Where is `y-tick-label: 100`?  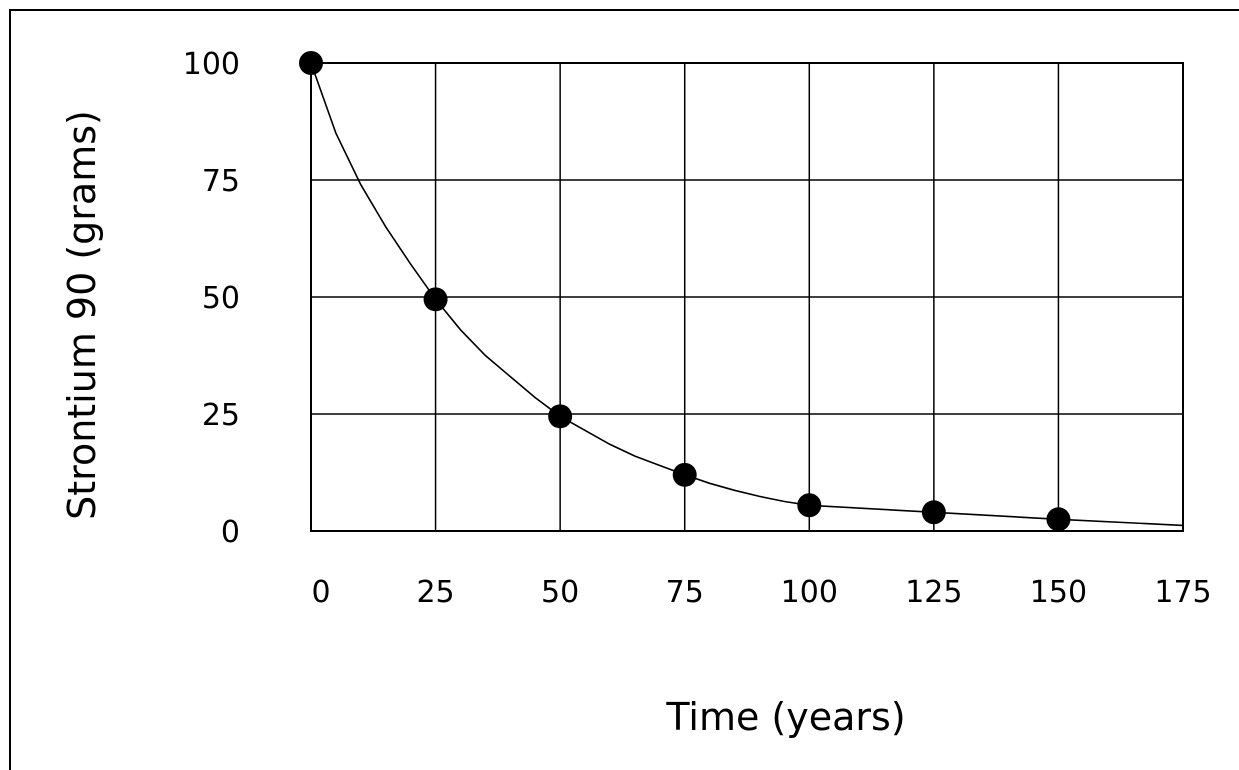
y-tick-label: 100 is located at coordinates (211, 64).